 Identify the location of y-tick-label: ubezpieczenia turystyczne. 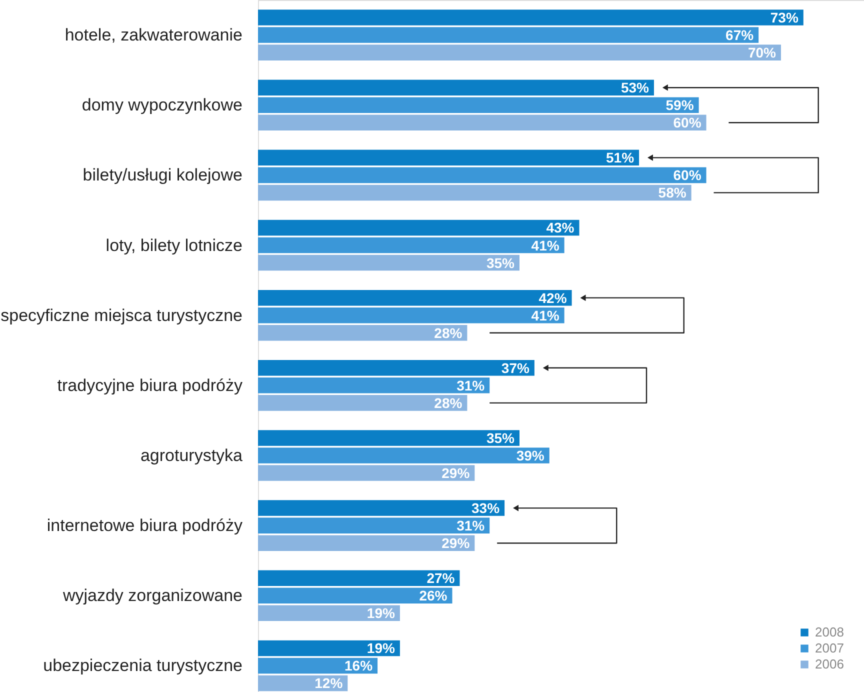
(142, 666).